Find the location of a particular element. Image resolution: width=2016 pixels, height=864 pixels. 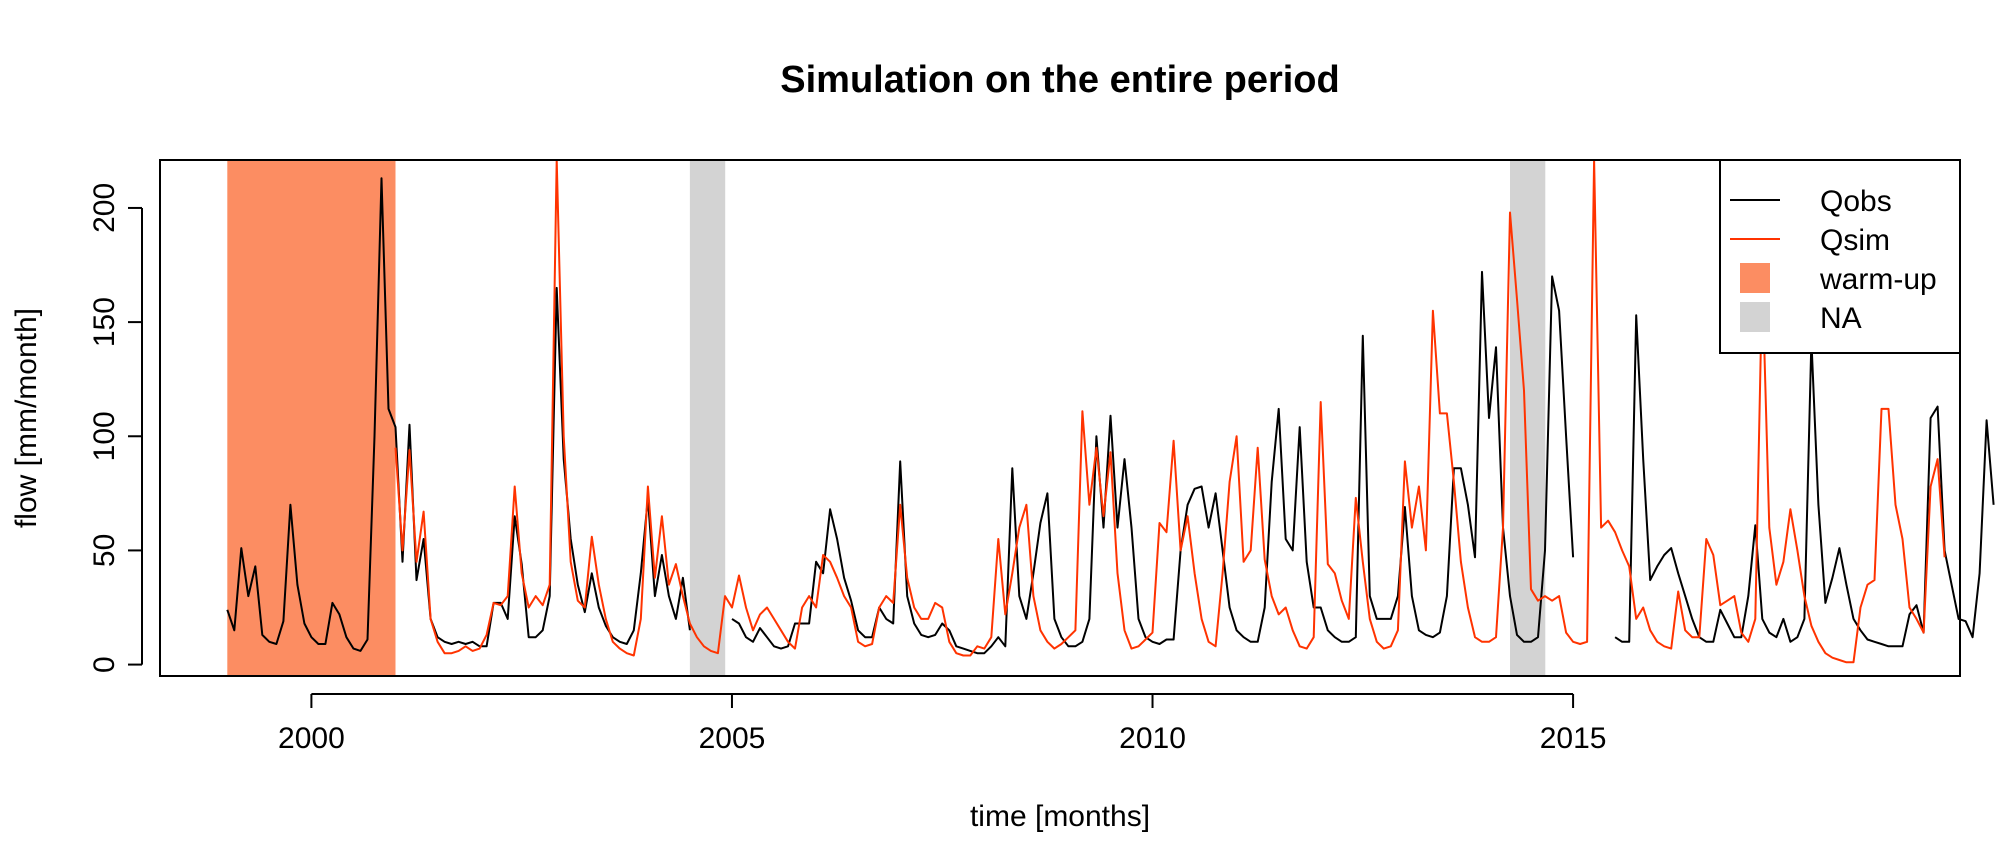

x-tick-label: 2010 is located at coordinates (1152, 738).